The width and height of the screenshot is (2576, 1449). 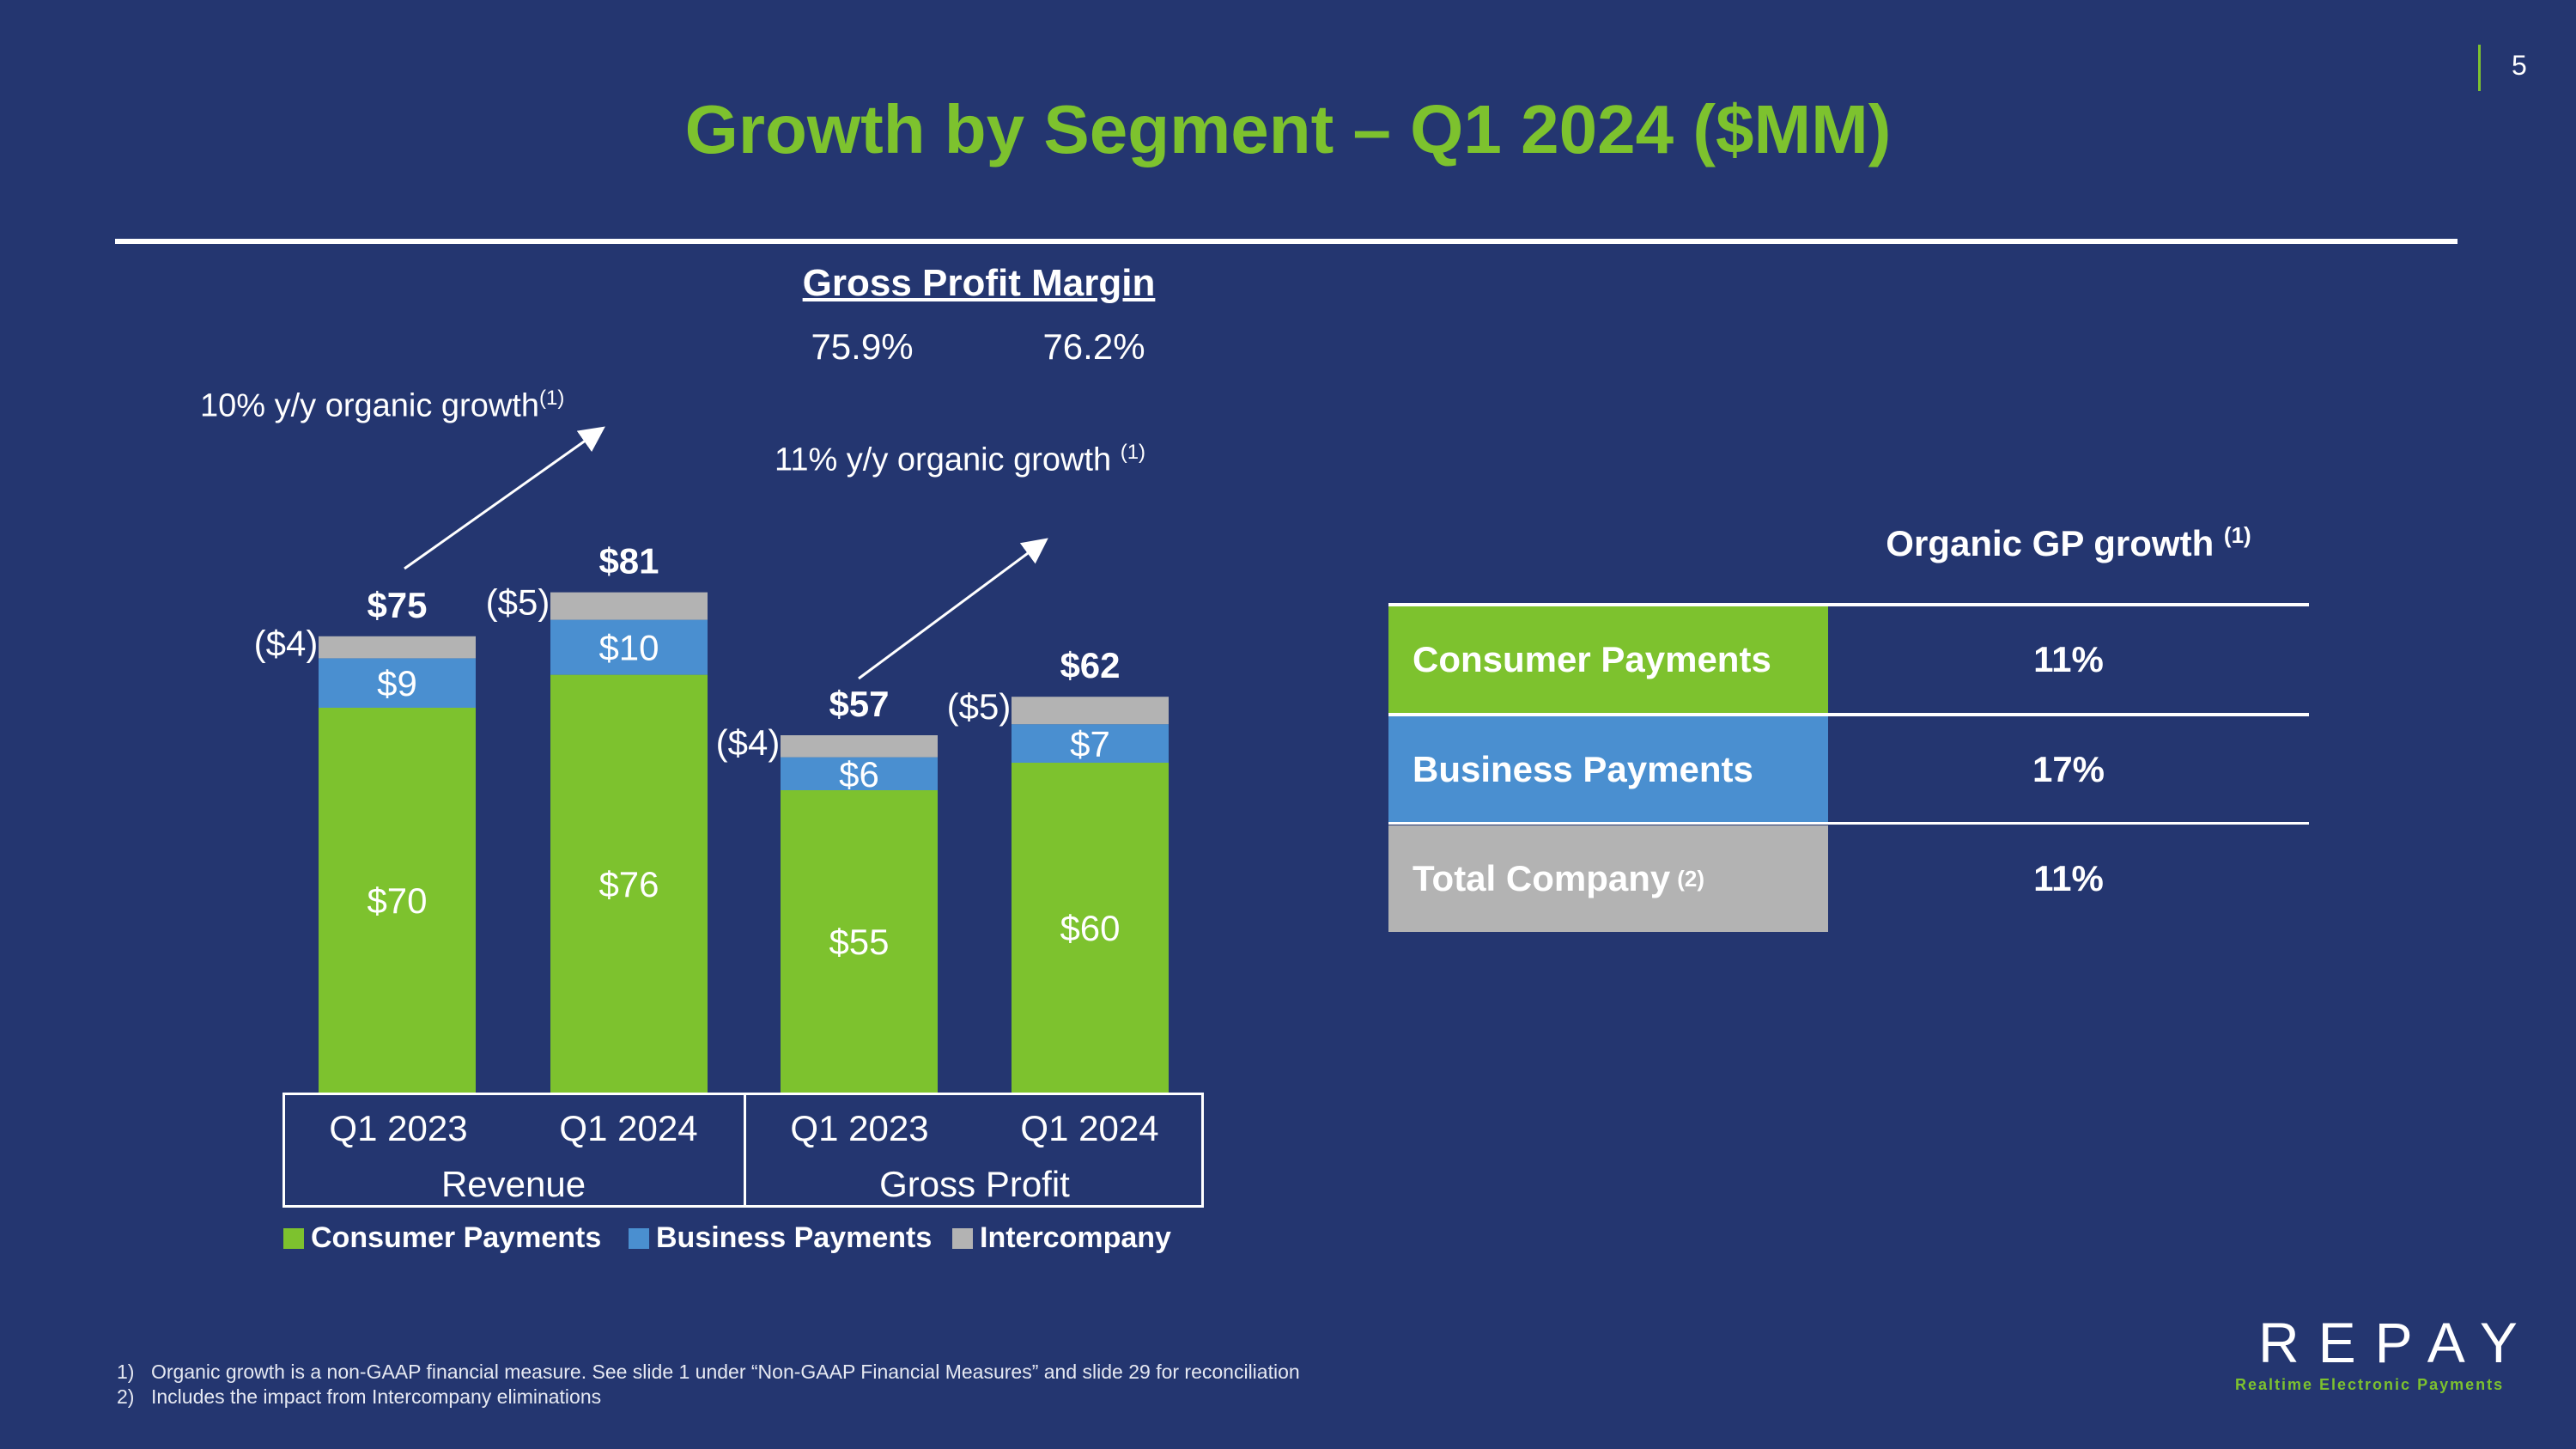 I want to click on row-label-consumer-payments: Consumer Payments, so click(x=1608, y=659).